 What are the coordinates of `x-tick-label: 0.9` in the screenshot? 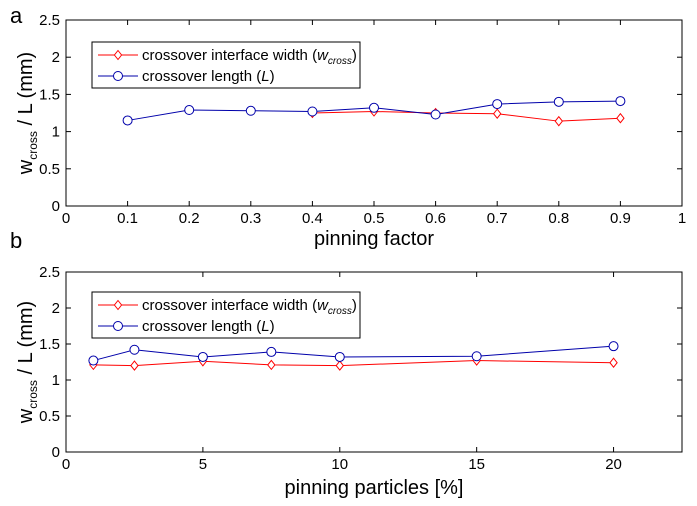 It's located at (620, 218).